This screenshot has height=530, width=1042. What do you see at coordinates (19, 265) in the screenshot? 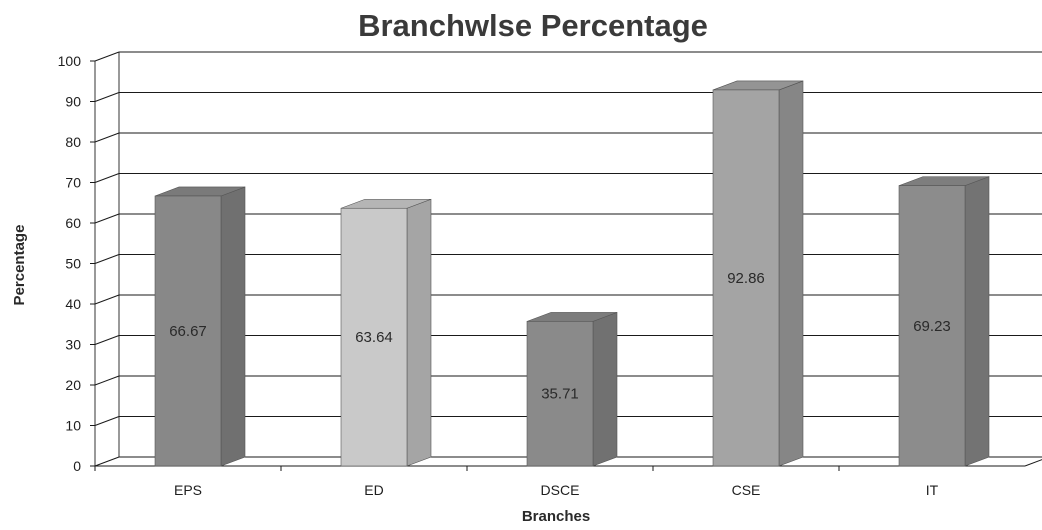
I see `y-axis-label: Percentage` at bounding box center [19, 265].